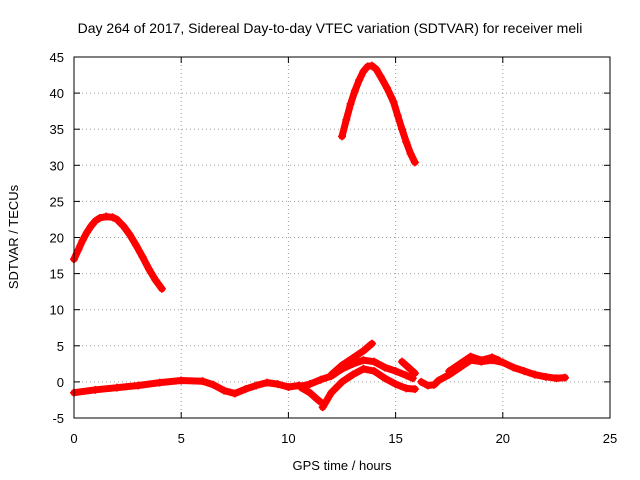 Image resolution: width=640 pixels, height=480 pixels. Describe the element at coordinates (57, 165) in the screenshot. I see `y-tick-label: 30` at that location.